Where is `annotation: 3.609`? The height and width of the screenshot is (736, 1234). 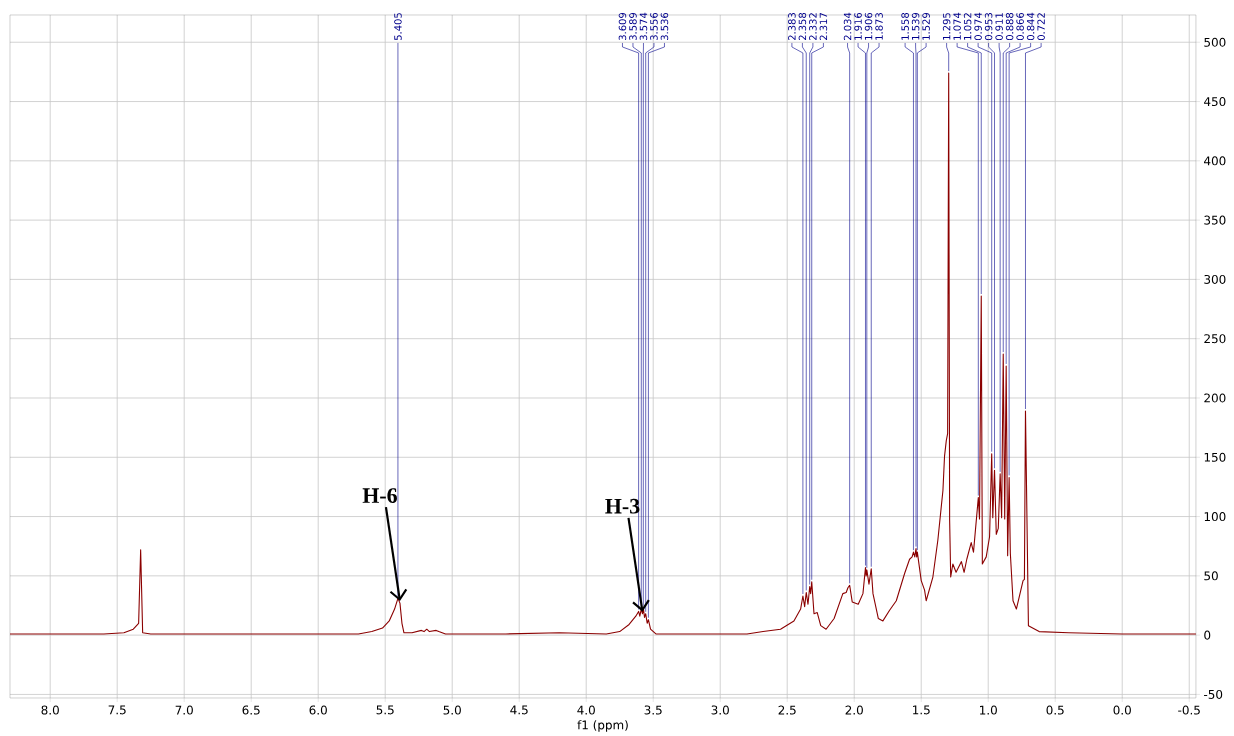
annotation: 3.609 is located at coordinates (622, 26).